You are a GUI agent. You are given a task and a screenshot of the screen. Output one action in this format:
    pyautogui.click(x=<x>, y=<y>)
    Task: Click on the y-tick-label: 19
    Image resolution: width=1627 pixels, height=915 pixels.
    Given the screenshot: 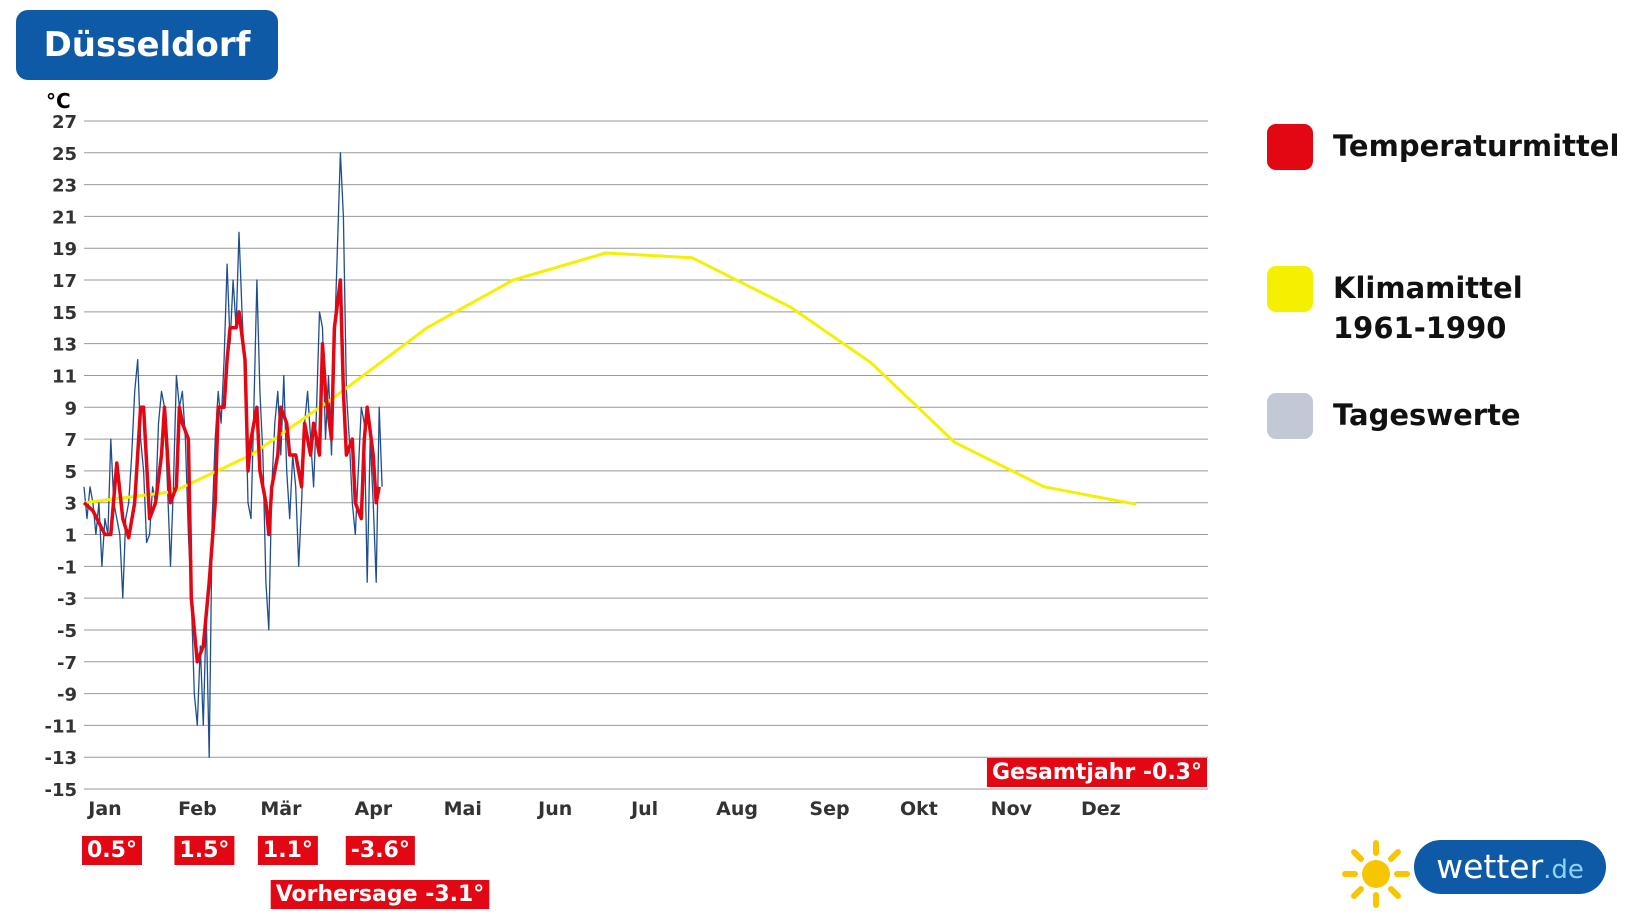 What is the action you would take?
    pyautogui.click(x=64, y=249)
    